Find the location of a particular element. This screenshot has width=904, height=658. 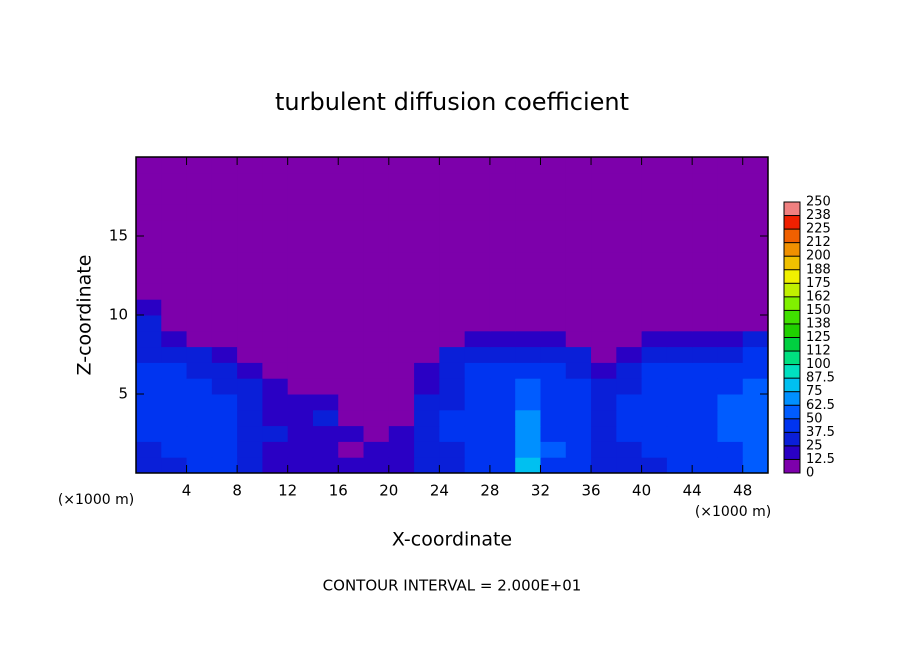

colorbar-label: 25 is located at coordinates (814, 445).